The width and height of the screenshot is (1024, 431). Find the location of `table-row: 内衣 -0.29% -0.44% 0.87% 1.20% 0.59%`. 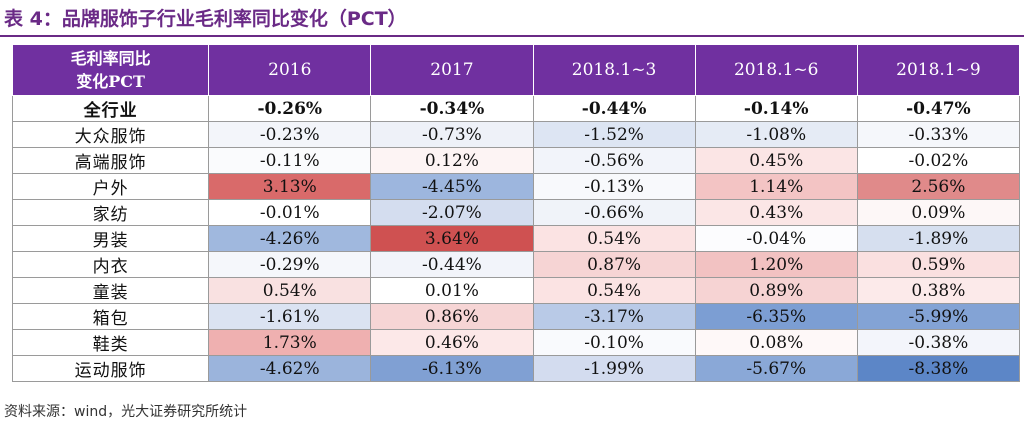

table-row: 内衣 -0.29% -0.44% 0.87% 1.20% 0.59% is located at coordinates (516, 264).